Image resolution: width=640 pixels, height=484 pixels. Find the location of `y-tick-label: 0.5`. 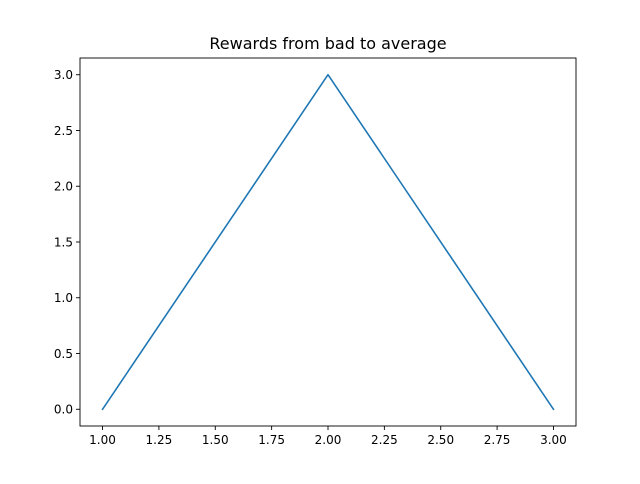

y-tick-label: 0.5 is located at coordinates (63, 354).